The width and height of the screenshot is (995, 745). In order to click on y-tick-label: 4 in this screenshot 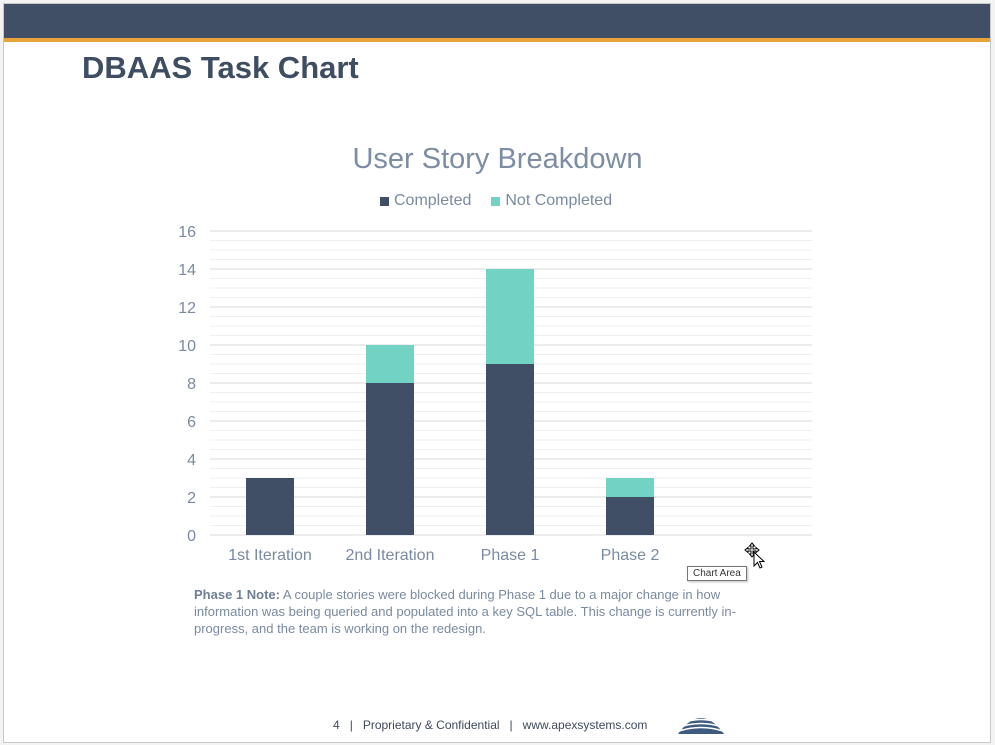, I will do `click(191, 460)`.